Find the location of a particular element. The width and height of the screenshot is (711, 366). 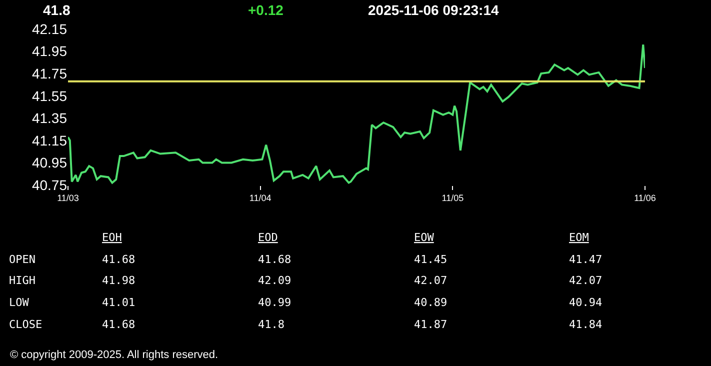

x-tick-label: 11/04 is located at coordinates (260, 197).